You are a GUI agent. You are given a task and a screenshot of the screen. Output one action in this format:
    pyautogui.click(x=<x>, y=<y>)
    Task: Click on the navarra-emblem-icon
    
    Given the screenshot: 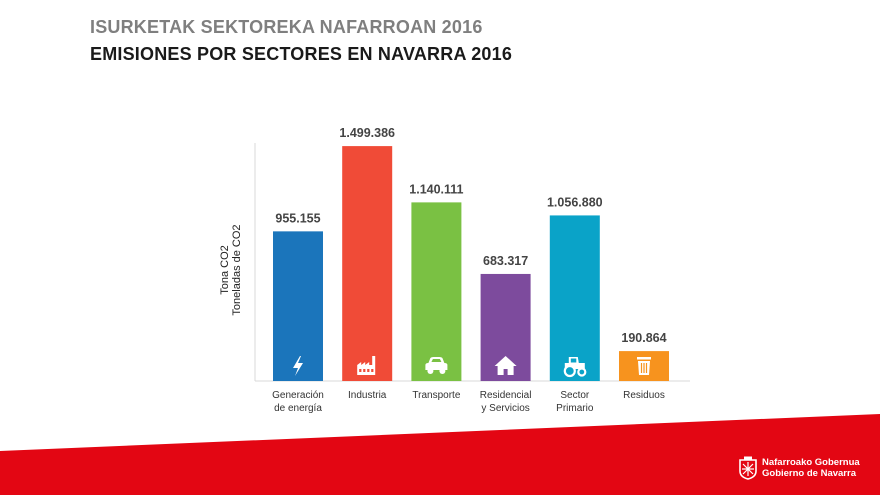 What is the action you would take?
    pyautogui.click(x=748, y=468)
    